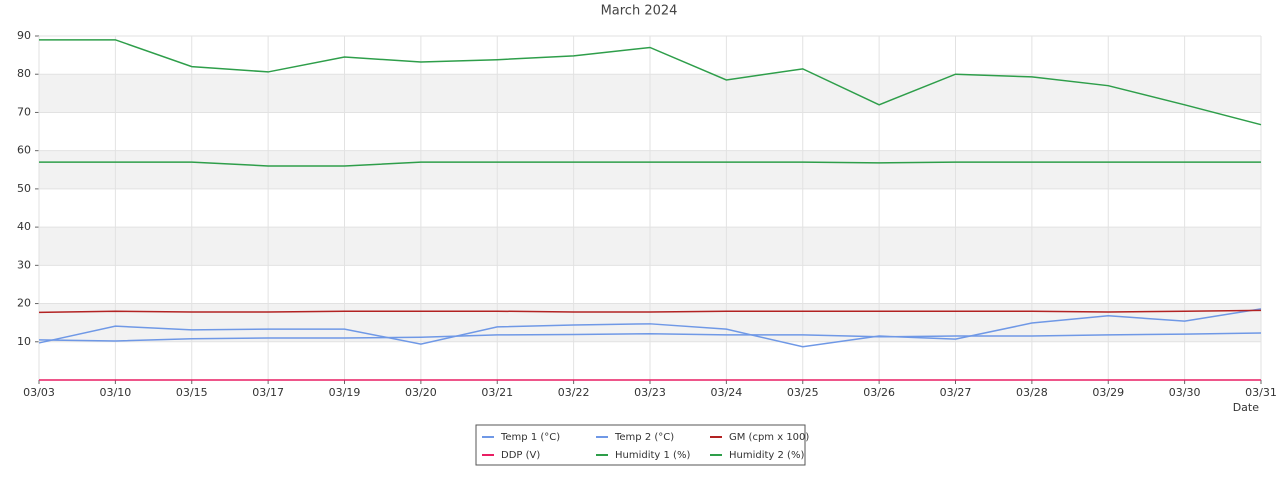 The height and width of the screenshot is (500, 1280). I want to click on x-tick-label: 03/27, so click(956, 392).